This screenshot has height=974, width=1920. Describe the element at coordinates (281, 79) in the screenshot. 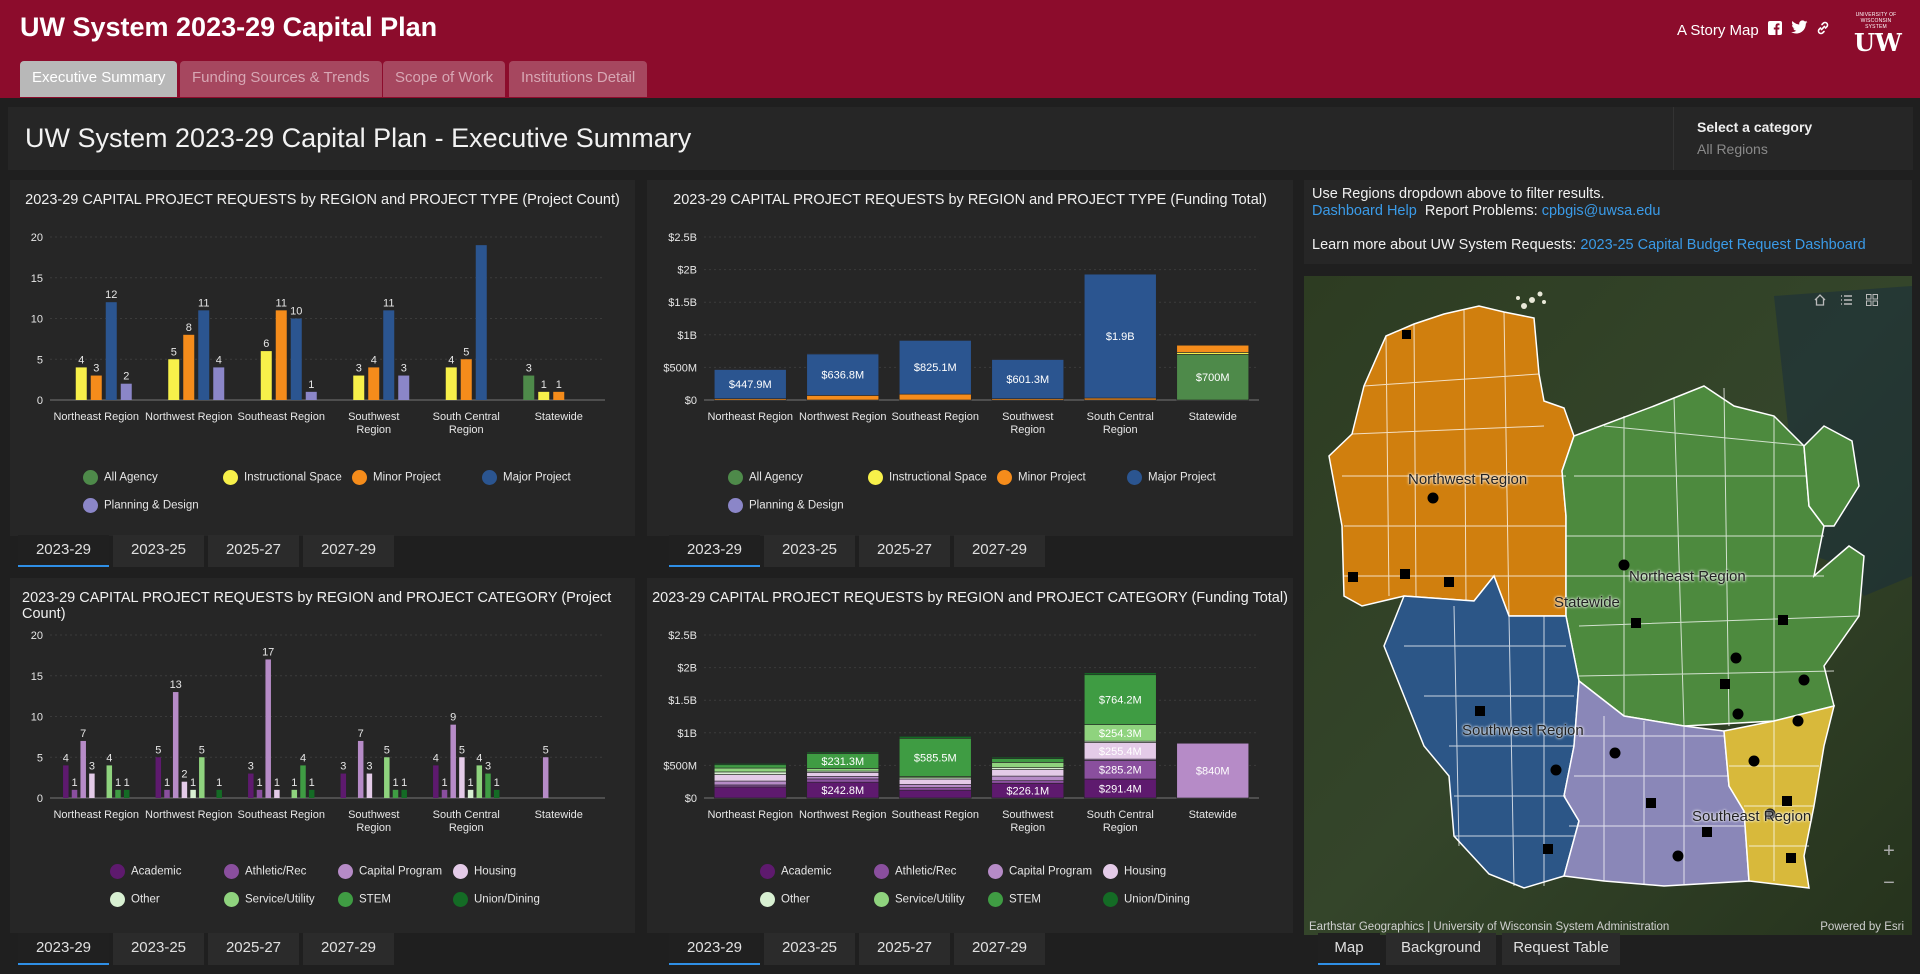

I see `tab-funding-sources: Funding Sources & Trends` at that location.